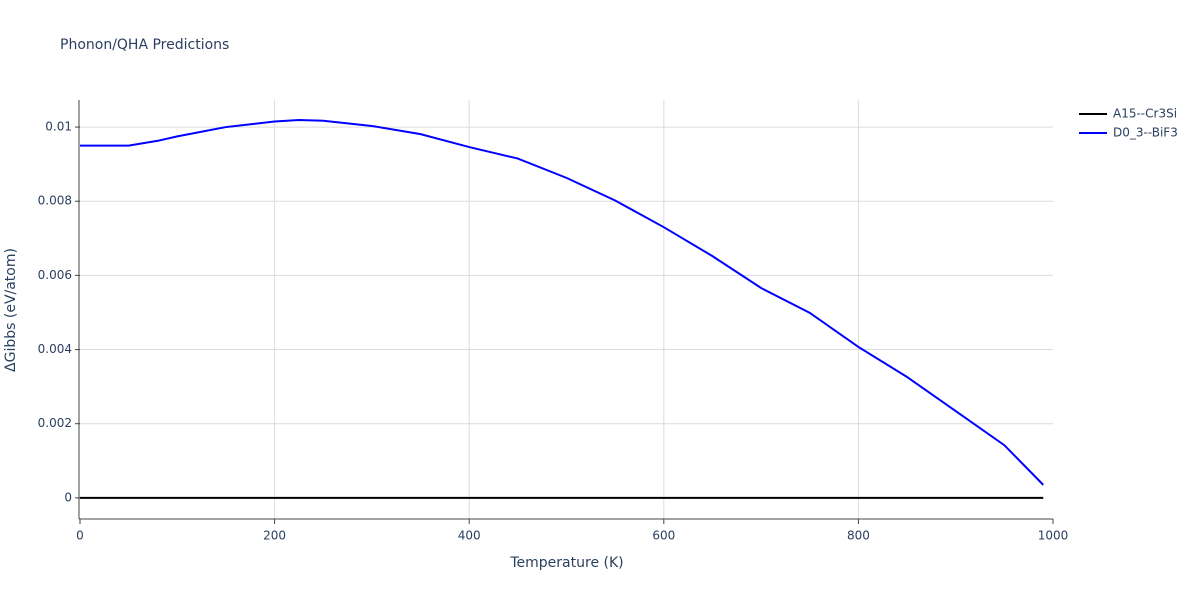  I want to click on y-tick-label: 0.004, so click(55, 349).